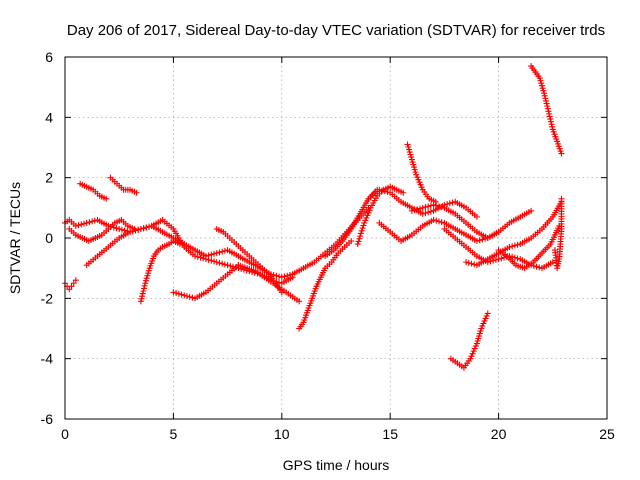  What do you see at coordinates (336, 465) in the screenshot?
I see `x-axis-label: GPS time / hours` at bounding box center [336, 465].